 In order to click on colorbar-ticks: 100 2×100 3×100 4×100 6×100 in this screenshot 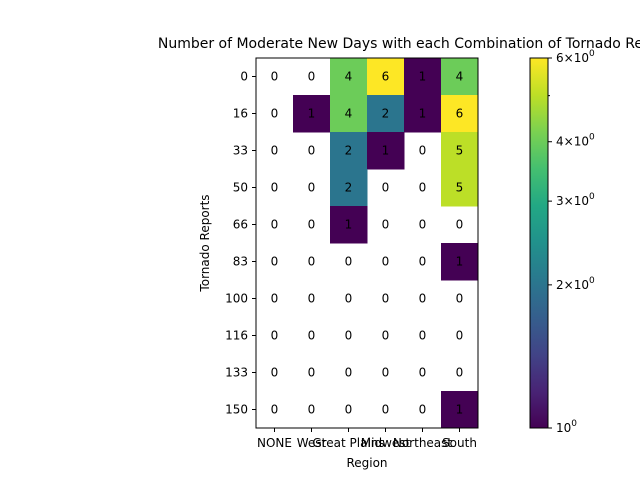, I will do `click(571, 242)`.